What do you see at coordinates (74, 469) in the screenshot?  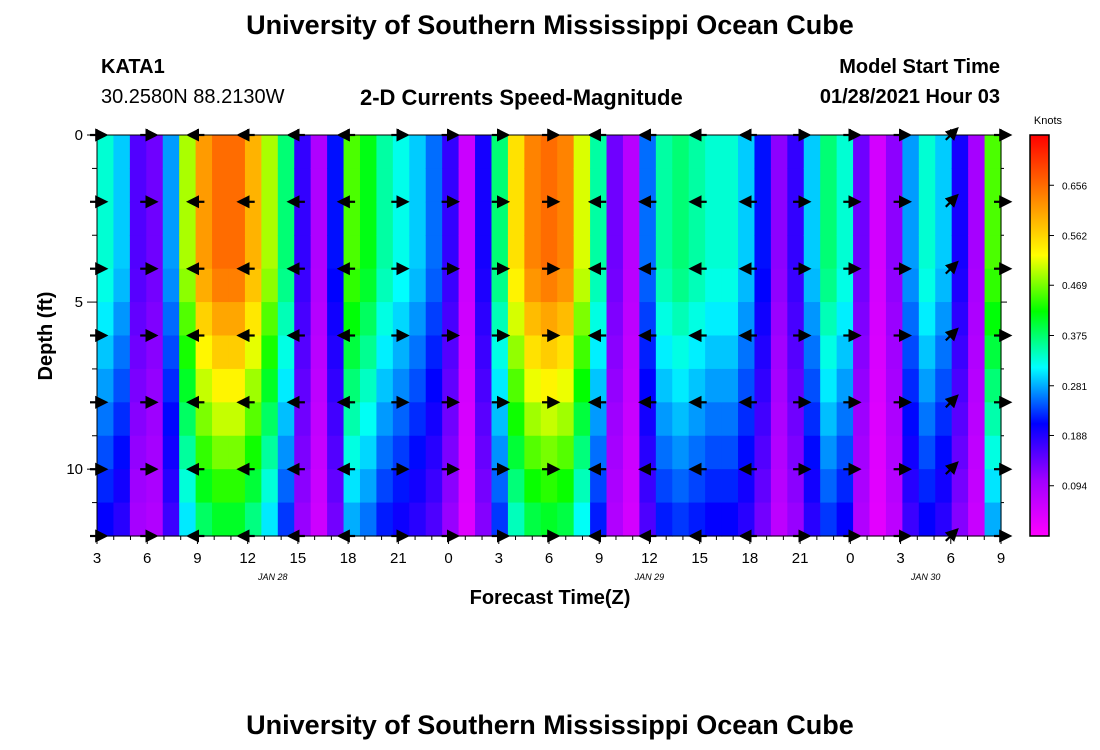 I see `y-tick-label: 10` at bounding box center [74, 469].